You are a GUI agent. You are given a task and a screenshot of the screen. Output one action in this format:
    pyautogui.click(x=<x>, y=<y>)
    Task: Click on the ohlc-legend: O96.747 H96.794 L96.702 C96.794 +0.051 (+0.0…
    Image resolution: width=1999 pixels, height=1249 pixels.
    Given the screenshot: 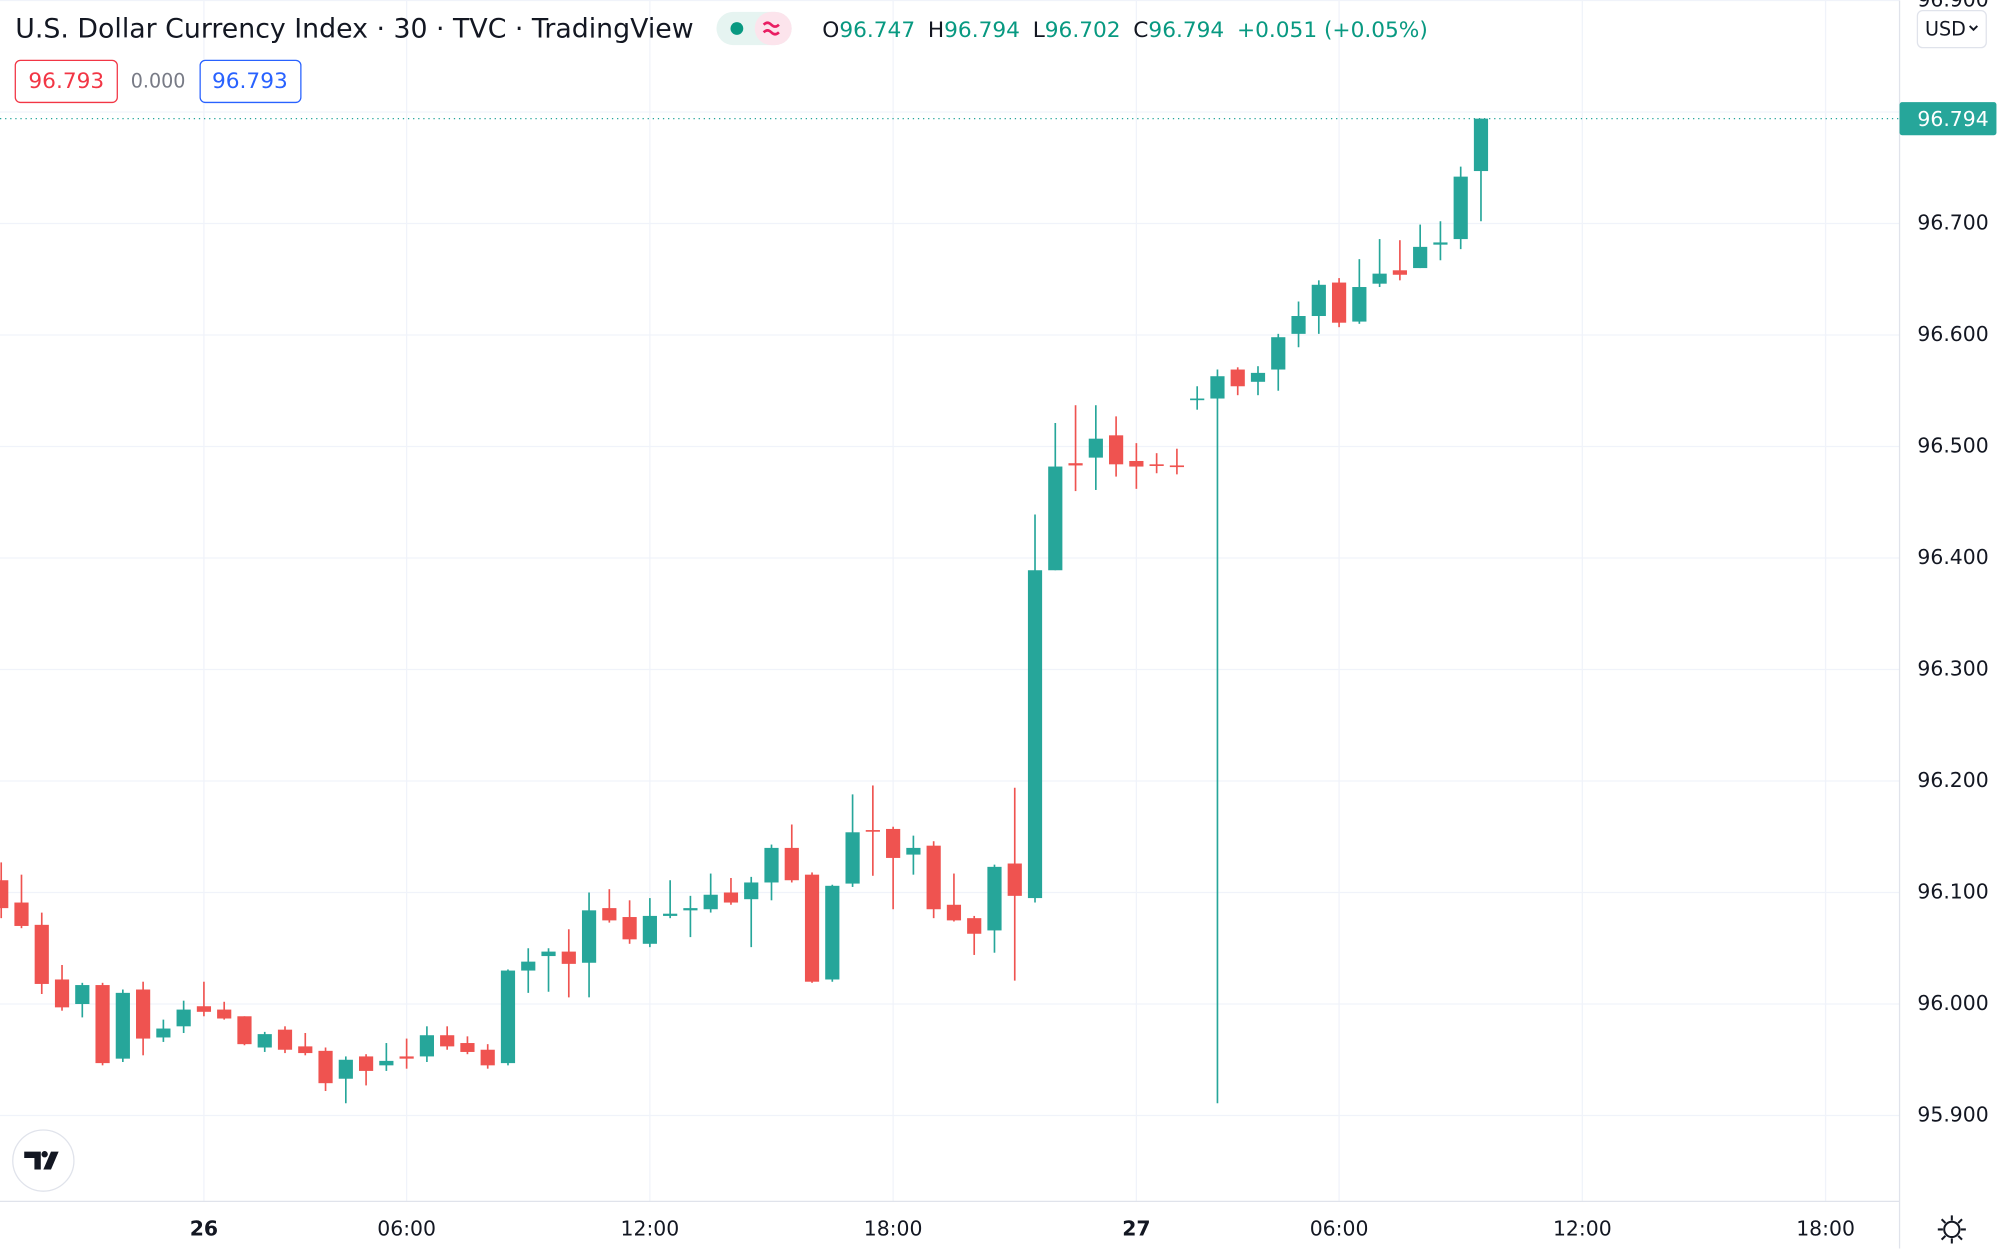 What is the action you would take?
    pyautogui.click(x=1125, y=30)
    